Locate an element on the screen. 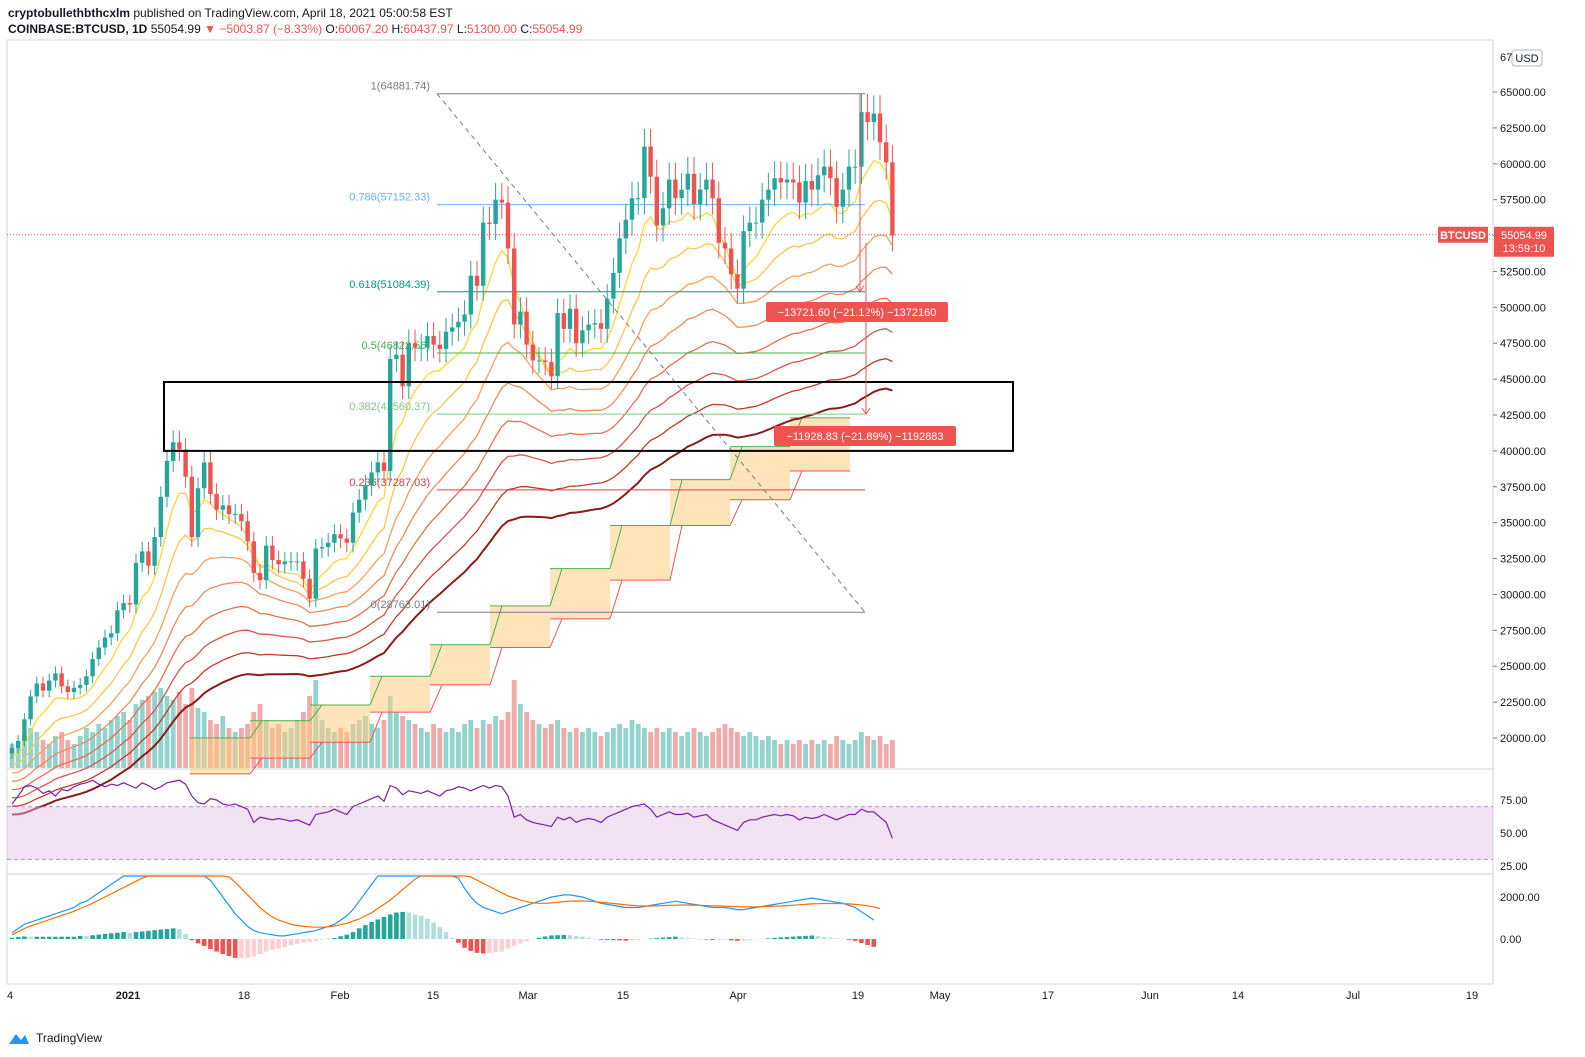 This screenshot has width=1585, height=1057. measure-box-1: −13721.60 (−21.12%) −1372160 is located at coordinates (857, 312).